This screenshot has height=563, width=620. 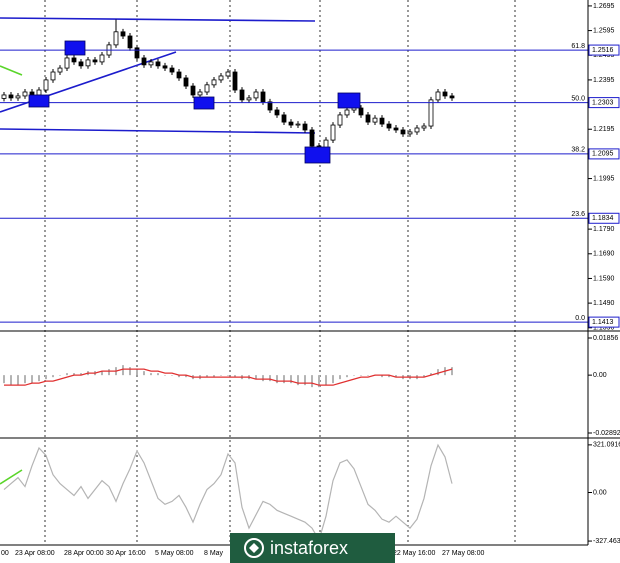 What do you see at coordinates (309, 548) in the screenshot?
I see `watermark-text: instaforex` at bounding box center [309, 548].